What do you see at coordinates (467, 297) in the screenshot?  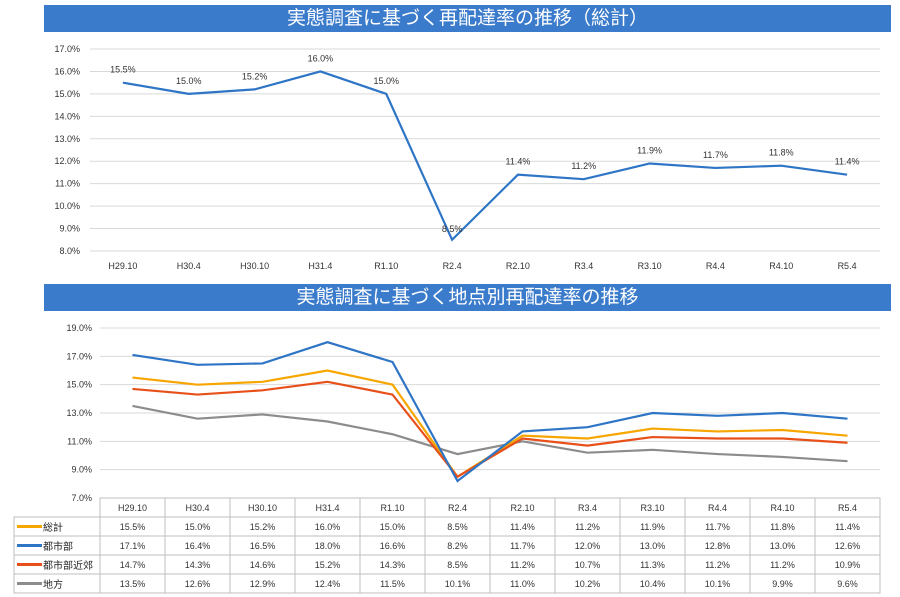 I see `chart-title-by-area: 実態調査に基づく地点別再配達率の推移` at bounding box center [467, 297].